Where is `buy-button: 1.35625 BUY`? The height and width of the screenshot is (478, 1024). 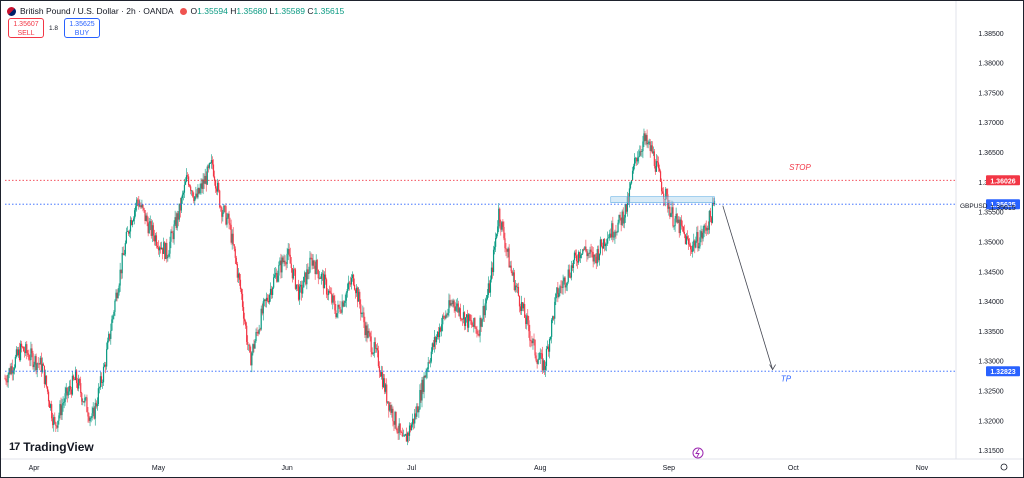 buy-button: 1.35625 BUY is located at coordinates (82, 28).